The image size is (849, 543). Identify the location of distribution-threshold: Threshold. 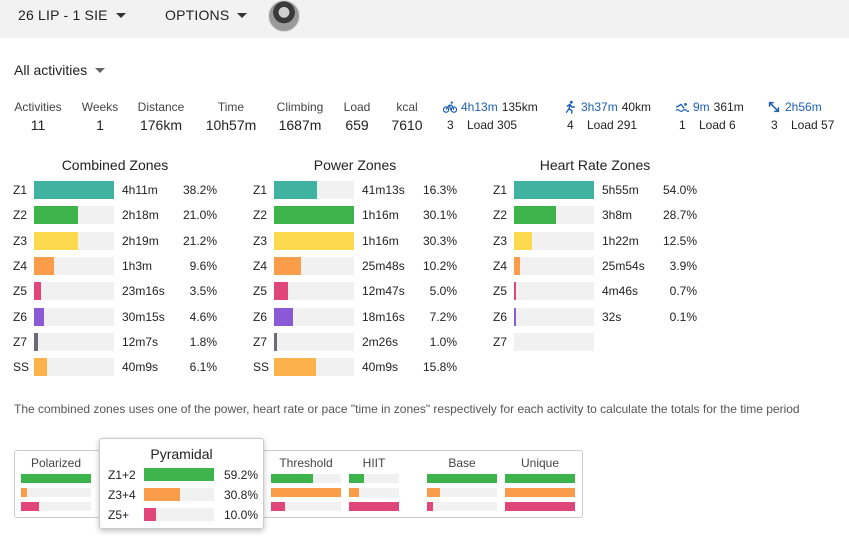
(306, 484).